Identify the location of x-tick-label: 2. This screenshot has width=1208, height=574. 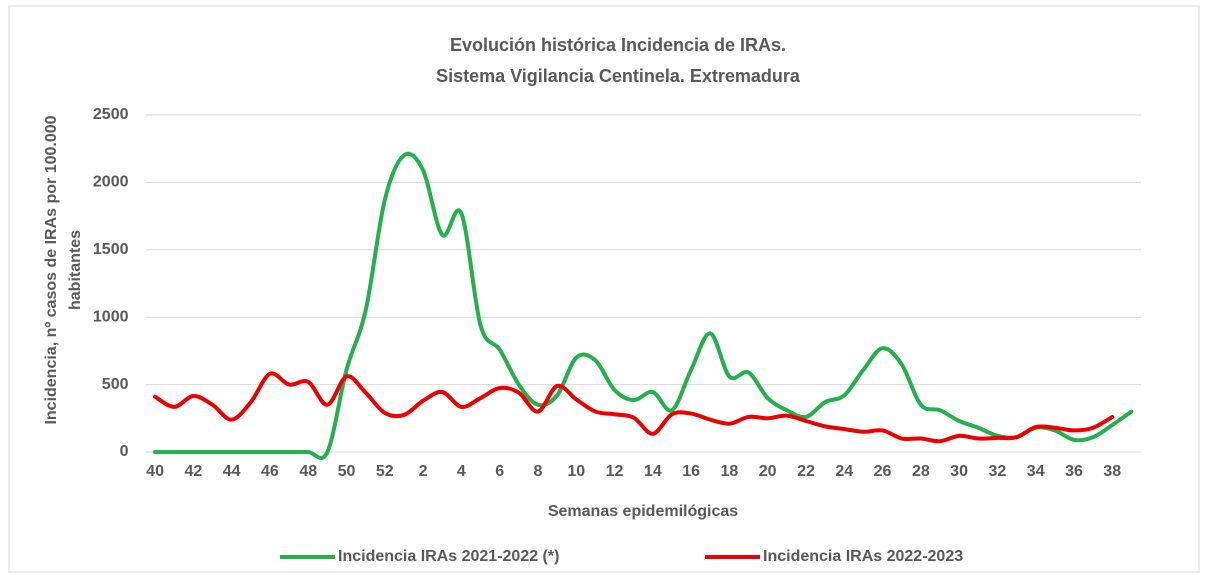
(423, 471).